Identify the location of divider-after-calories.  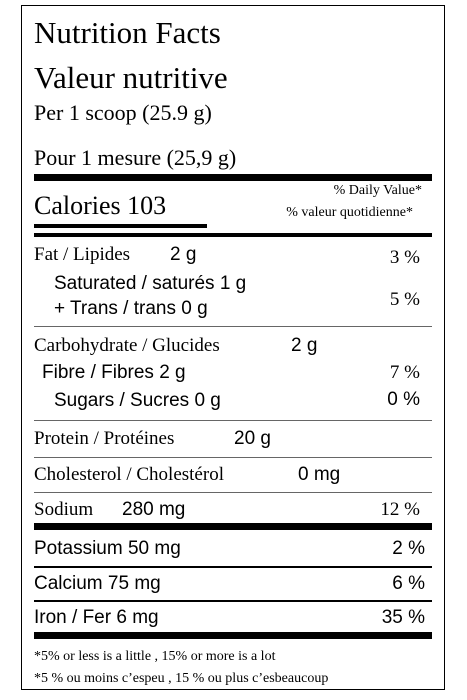
(233, 235).